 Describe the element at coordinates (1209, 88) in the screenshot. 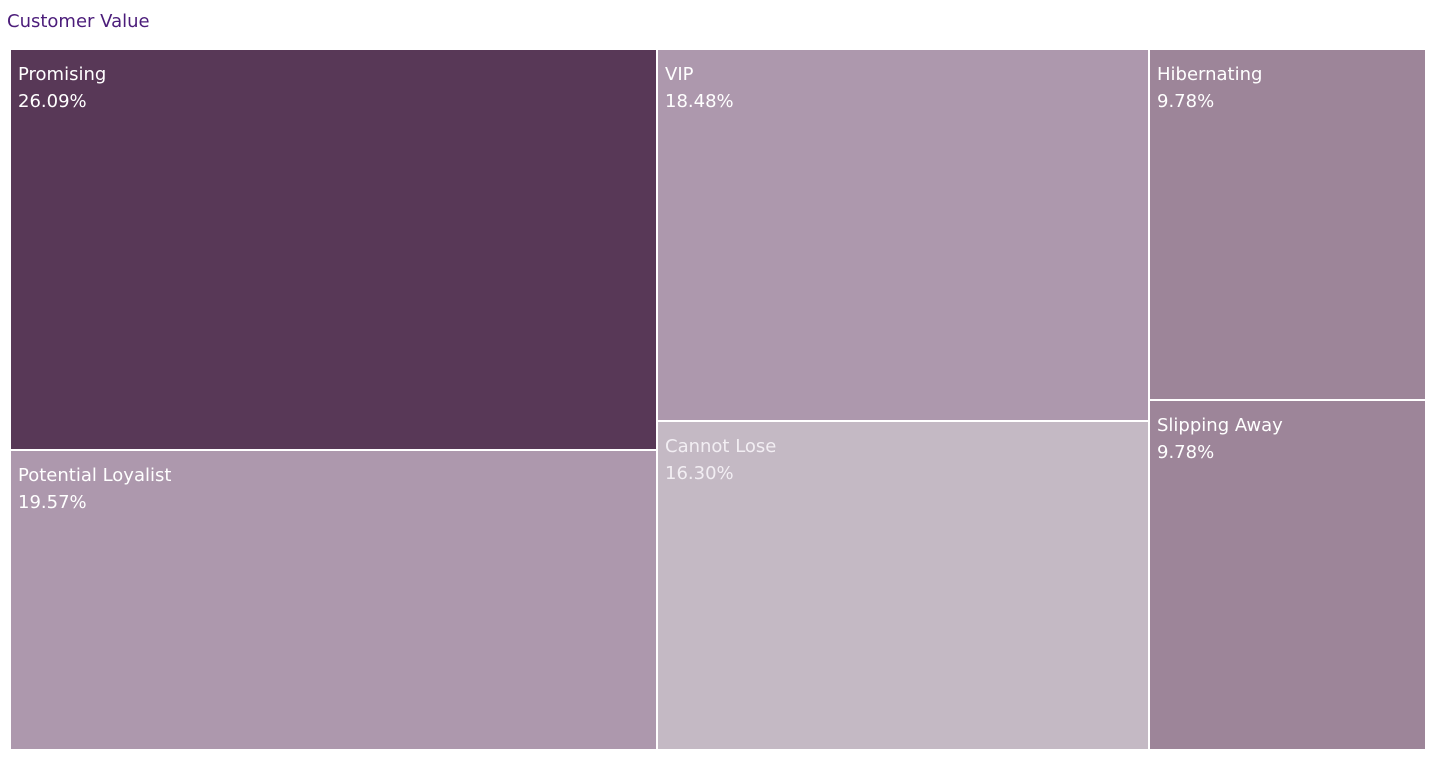

I see `treemap-tile-label: Hibernating 9.78%` at that location.